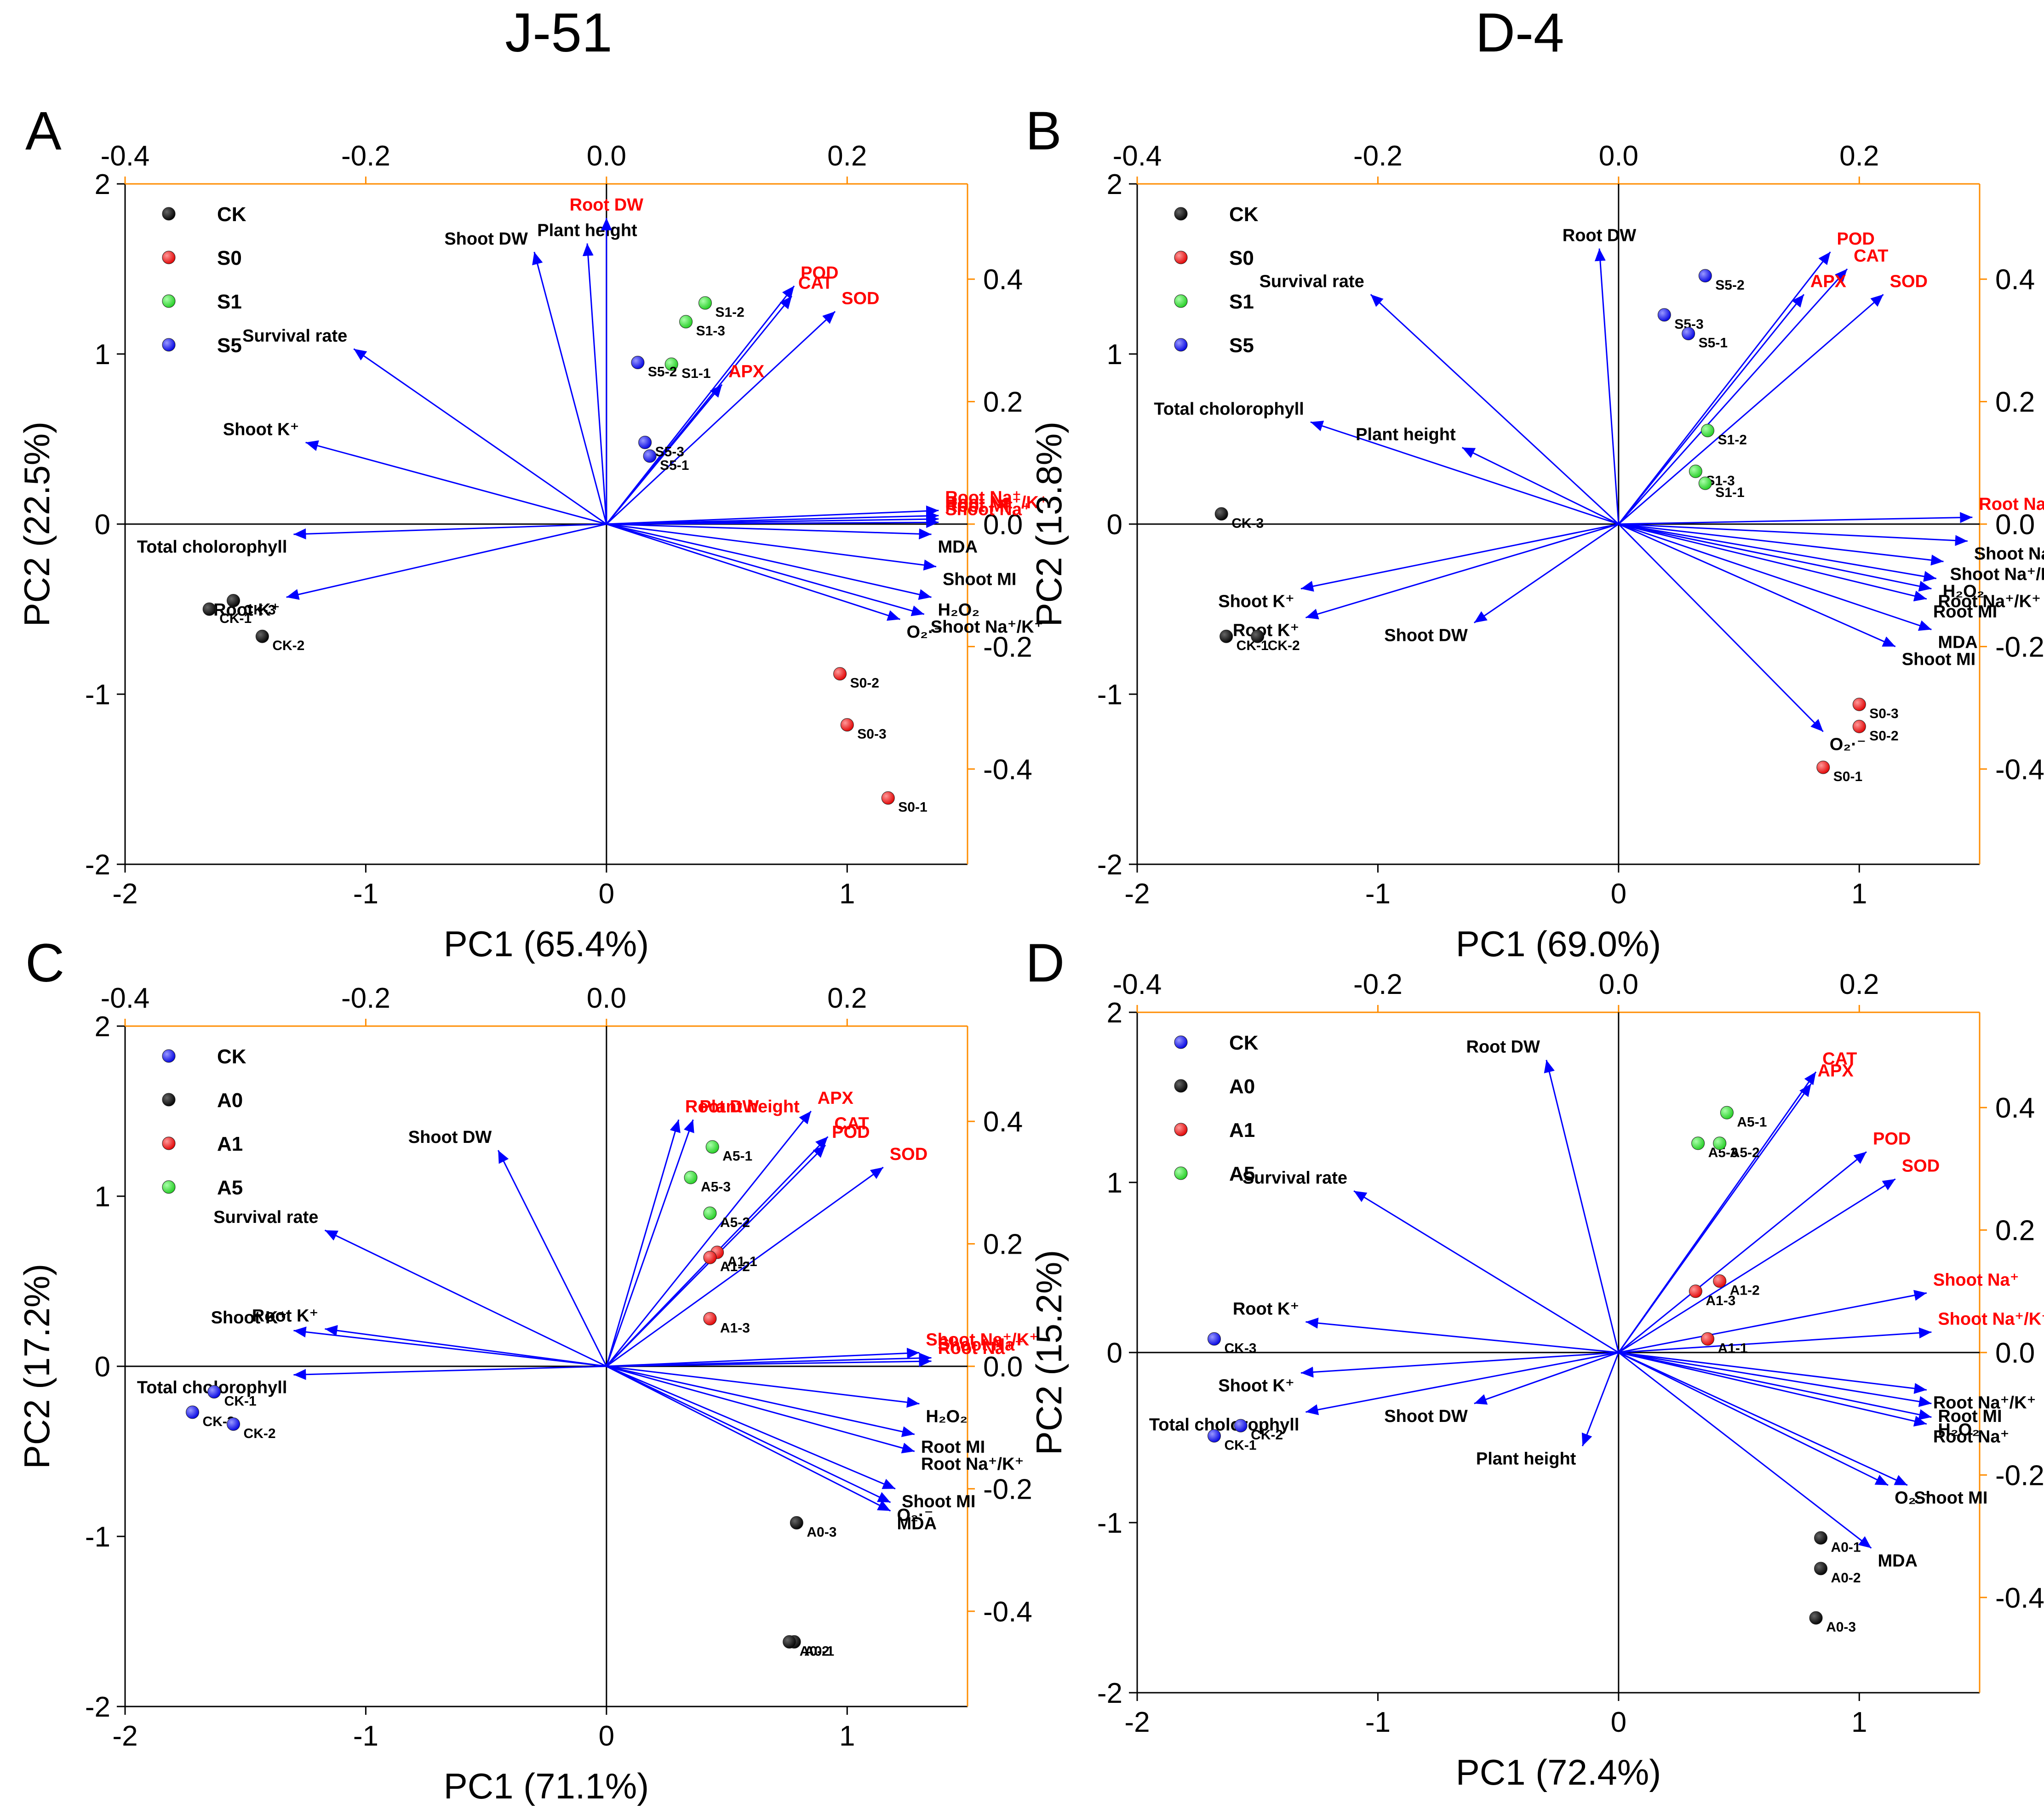  I want to click on y-tick-label: 1, so click(102, 1197).